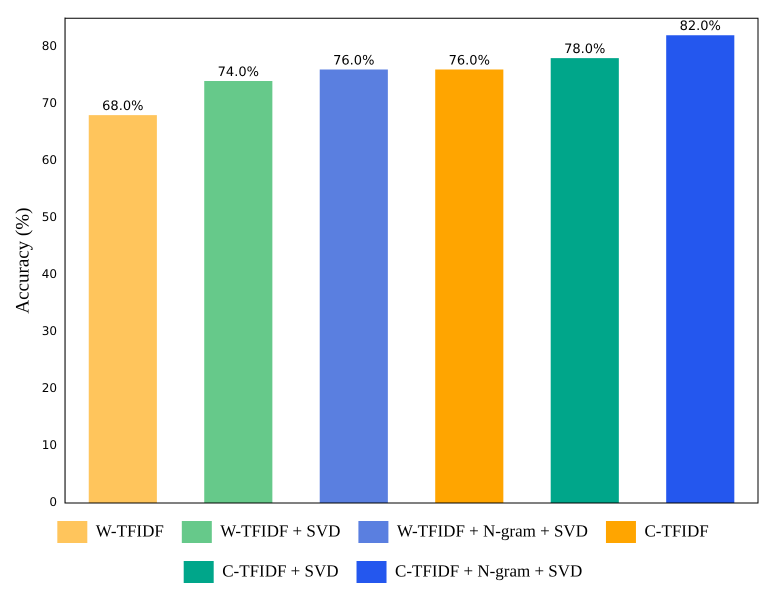 This screenshot has width=776, height=603. What do you see at coordinates (50, 45) in the screenshot?
I see `y-tick-label: 80` at bounding box center [50, 45].